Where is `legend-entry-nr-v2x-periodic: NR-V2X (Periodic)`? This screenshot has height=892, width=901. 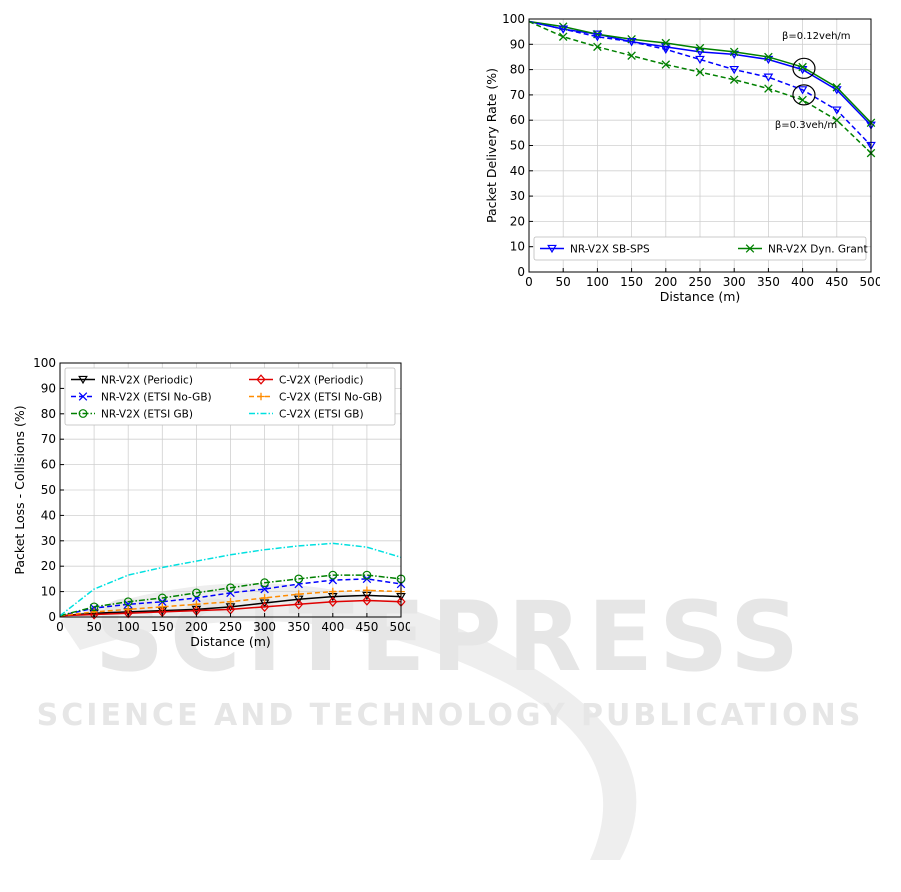 legend-entry-nr-v2x-periodic: NR-V2X (Periodic) is located at coordinates (132, 381).